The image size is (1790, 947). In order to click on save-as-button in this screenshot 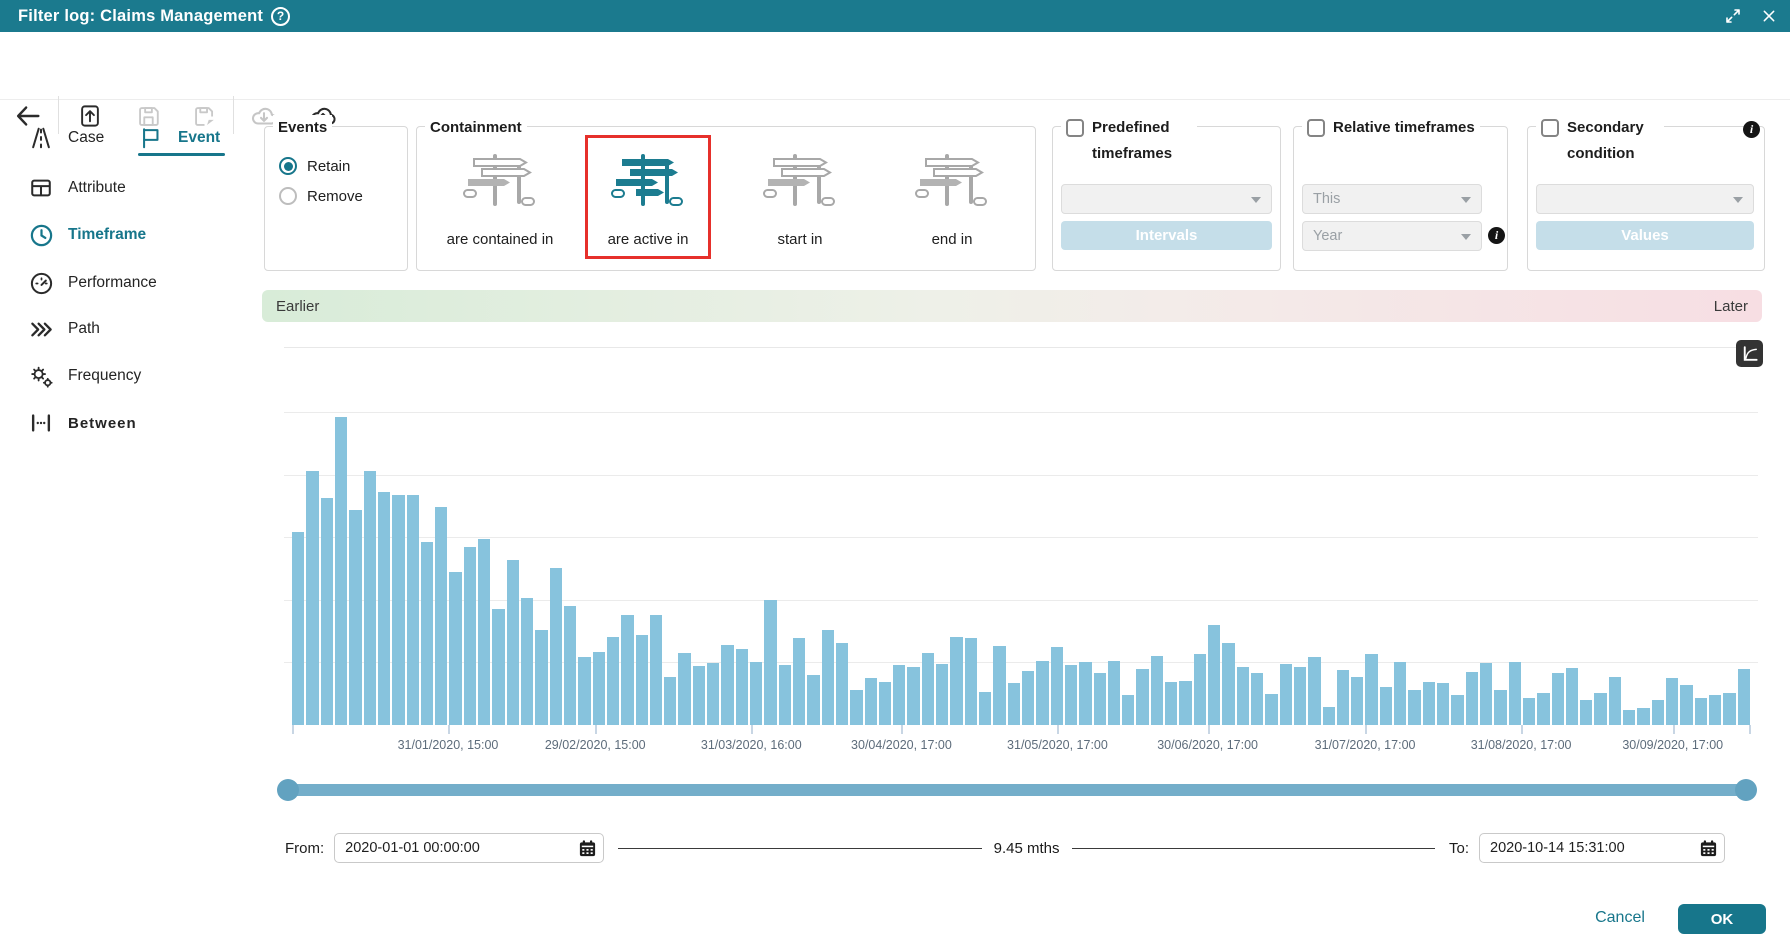, I will do `click(204, 116)`.